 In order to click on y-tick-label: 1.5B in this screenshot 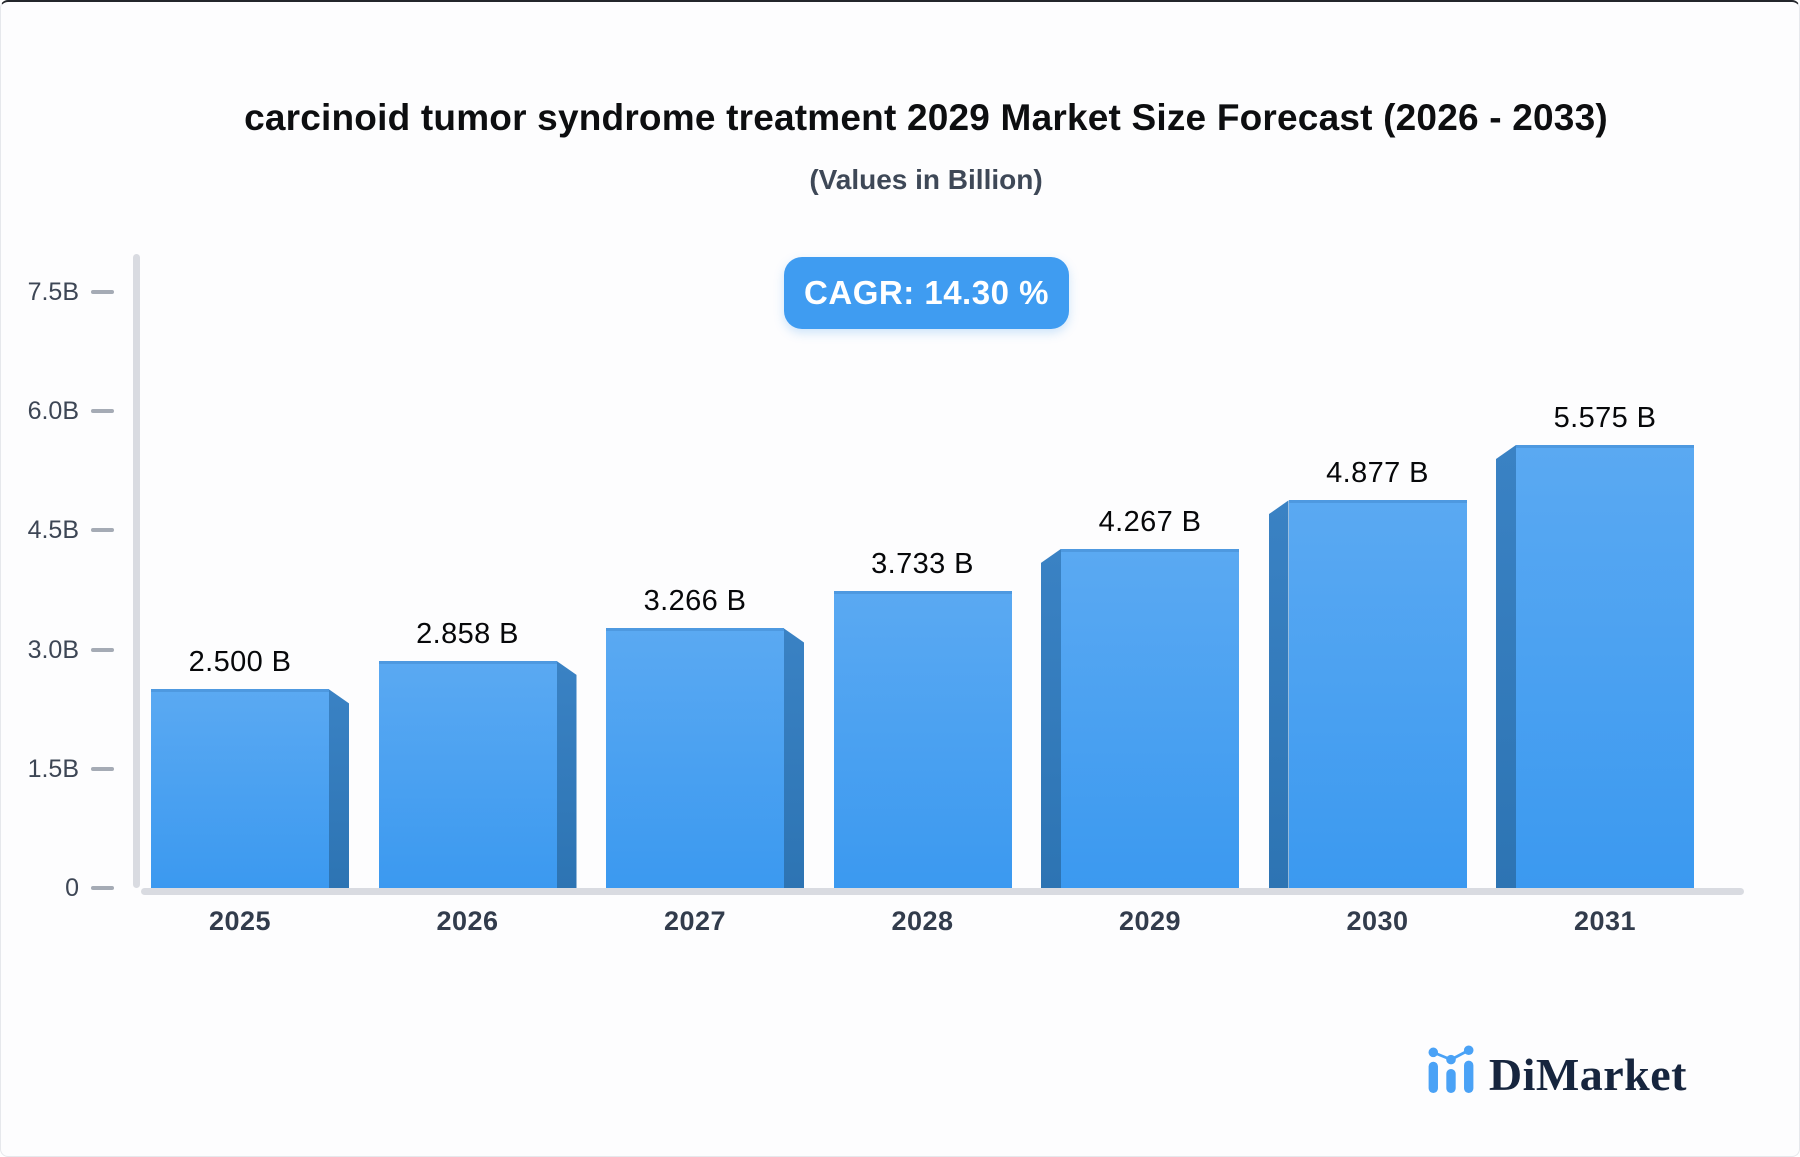, I will do `click(53, 768)`.